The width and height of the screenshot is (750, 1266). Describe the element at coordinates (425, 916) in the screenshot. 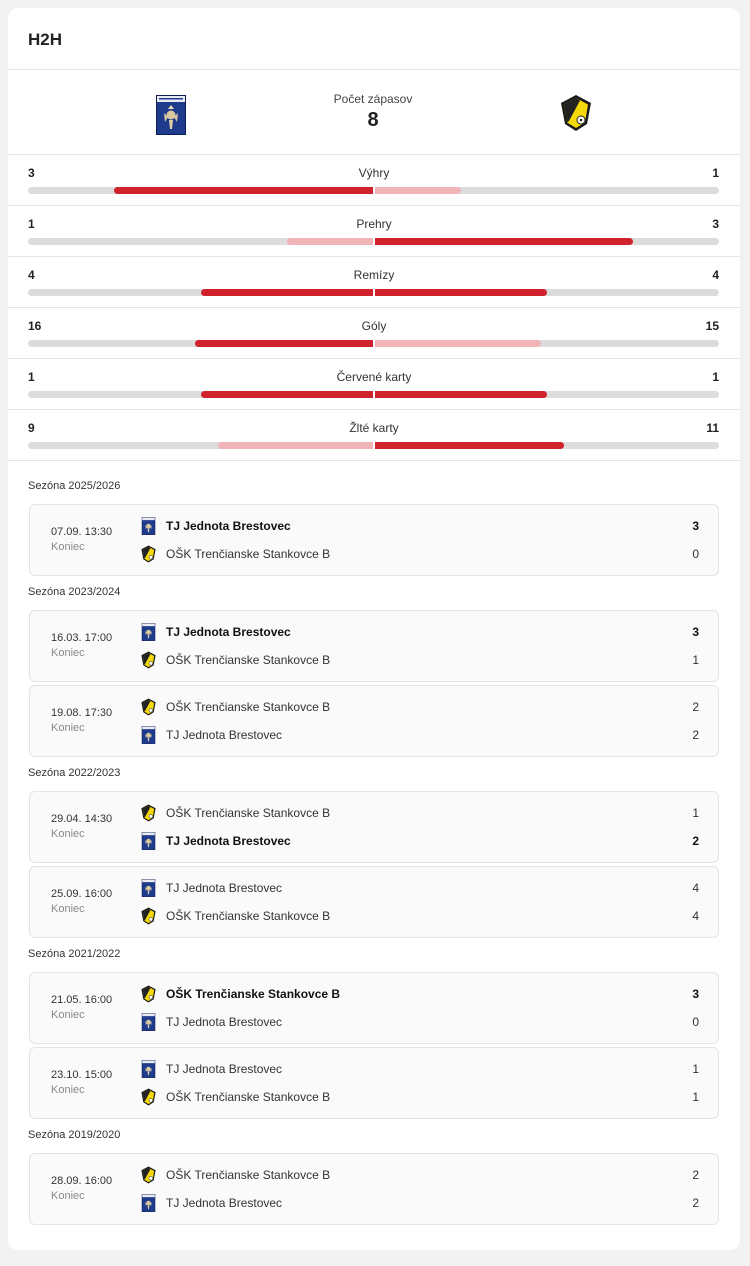

I see `team-row: OŠK Trenčianske Stankovce B 4` at that location.